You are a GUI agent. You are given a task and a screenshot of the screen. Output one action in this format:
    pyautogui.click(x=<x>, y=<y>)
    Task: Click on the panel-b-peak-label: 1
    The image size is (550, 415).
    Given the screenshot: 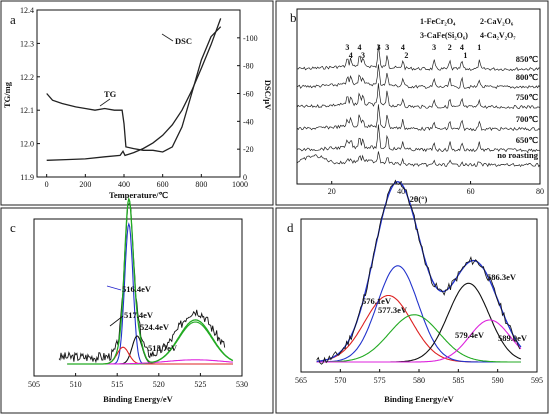 What is the action you would take?
    pyautogui.click(x=479, y=47)
    